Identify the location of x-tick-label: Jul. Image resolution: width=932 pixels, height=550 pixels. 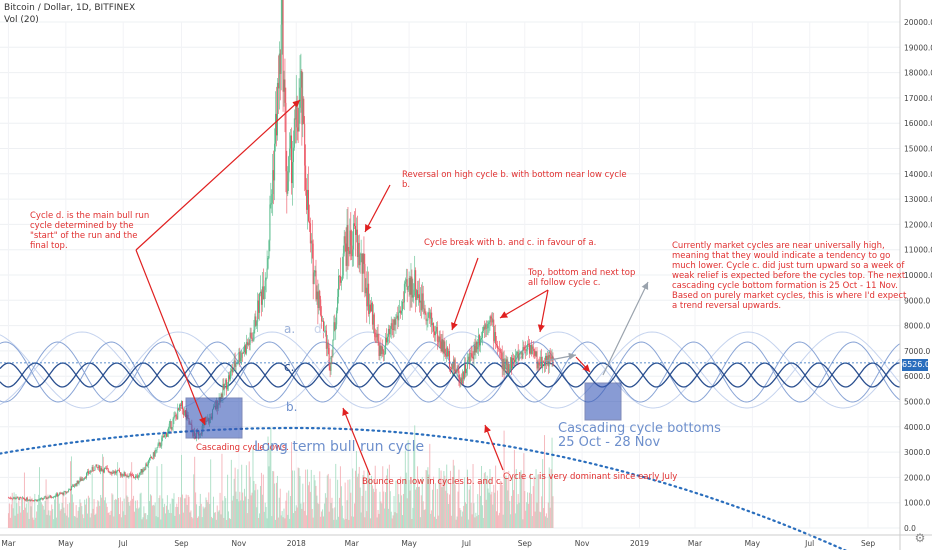
(466, 543).